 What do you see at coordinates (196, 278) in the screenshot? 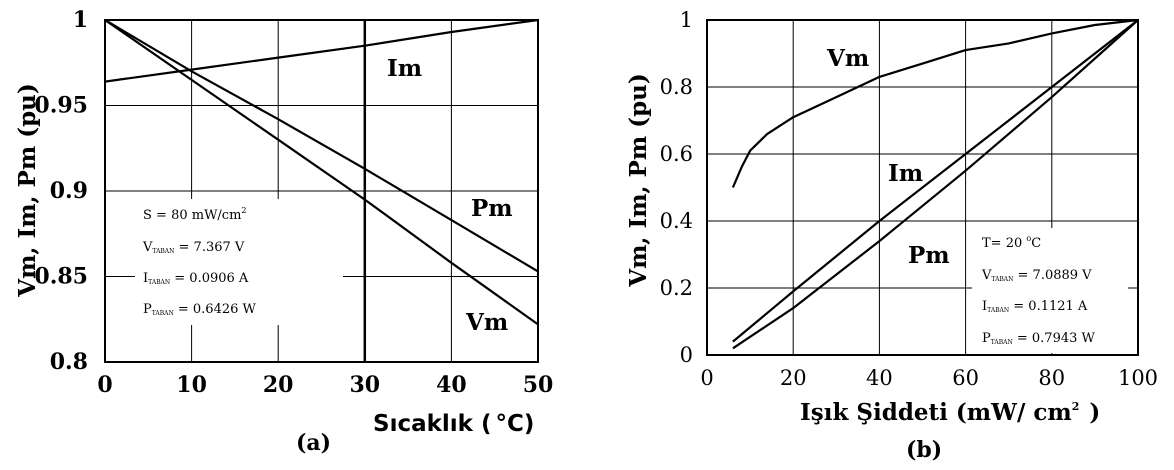
I see `chart-a-annotation-i: ITABAN = 0.0906 A` at bounding box center [196, 278].